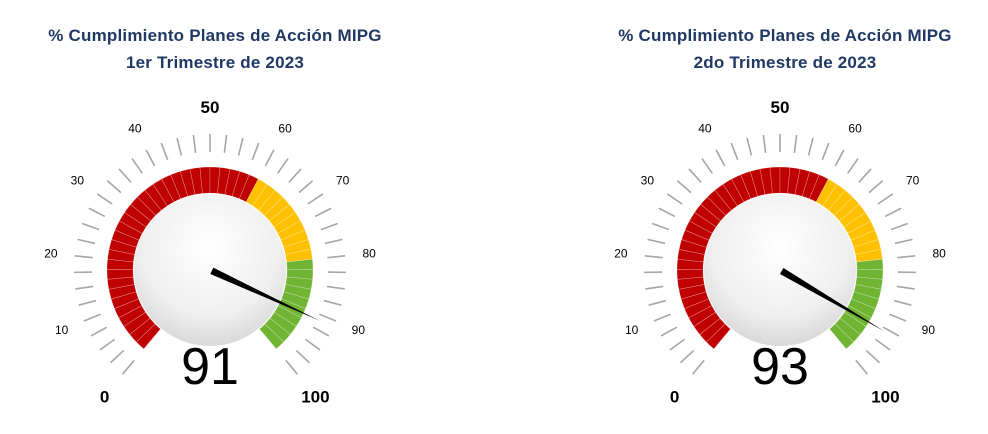 Image resolution: width=988 pixels, height=434 pixels. I want to click on gauge-tick-label: 10, so click(62, 330).